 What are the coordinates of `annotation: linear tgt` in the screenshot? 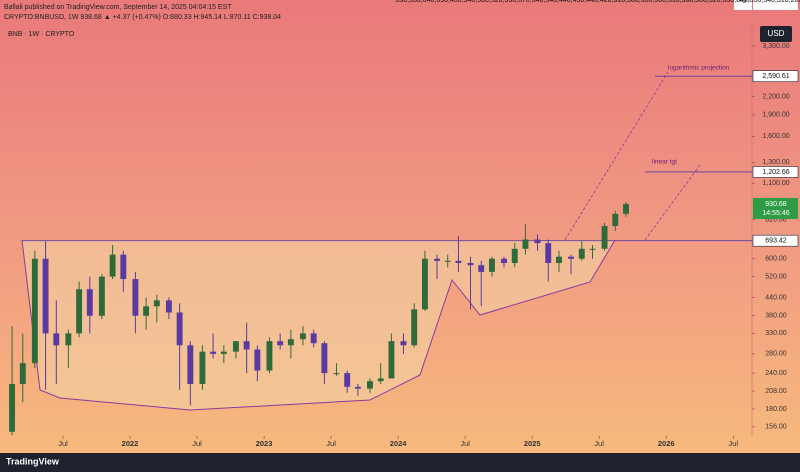 It's located at (664, 162).